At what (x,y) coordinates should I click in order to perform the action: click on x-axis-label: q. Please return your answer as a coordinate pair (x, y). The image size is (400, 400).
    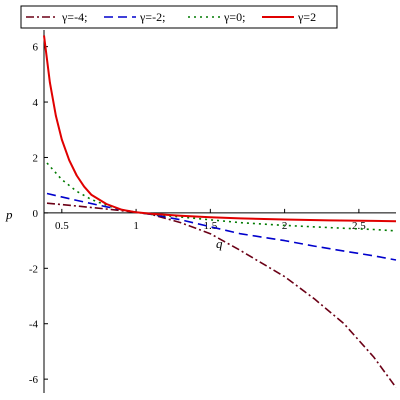
    Looking at the image, I should click on (219, 243).